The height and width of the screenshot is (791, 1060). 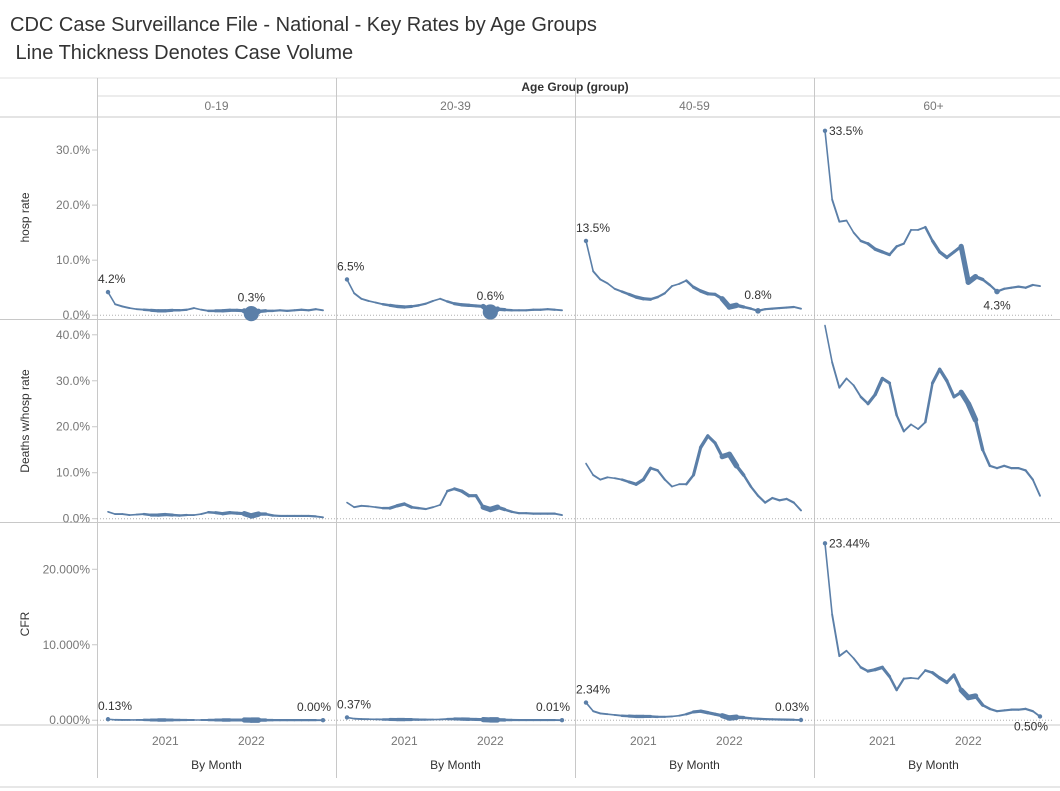 What do you see at coordinates (216, 106) in the screenshot?
I see `column-header-0-19: 0-19` at bounding box center [216, 106].